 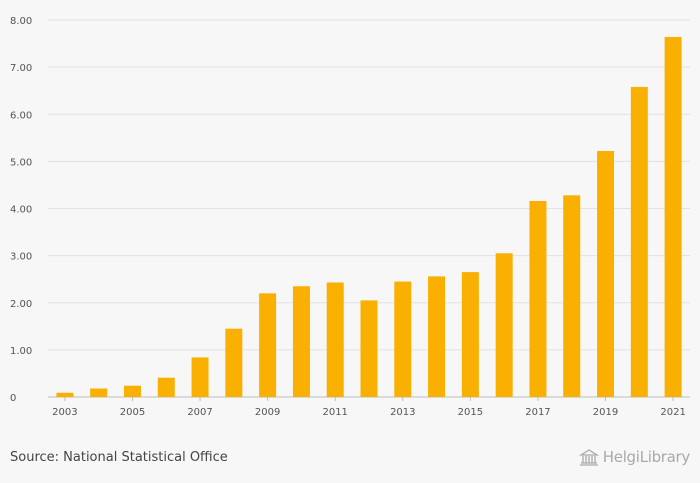 I want to click on bar-2010, so click(x=301, y=341).